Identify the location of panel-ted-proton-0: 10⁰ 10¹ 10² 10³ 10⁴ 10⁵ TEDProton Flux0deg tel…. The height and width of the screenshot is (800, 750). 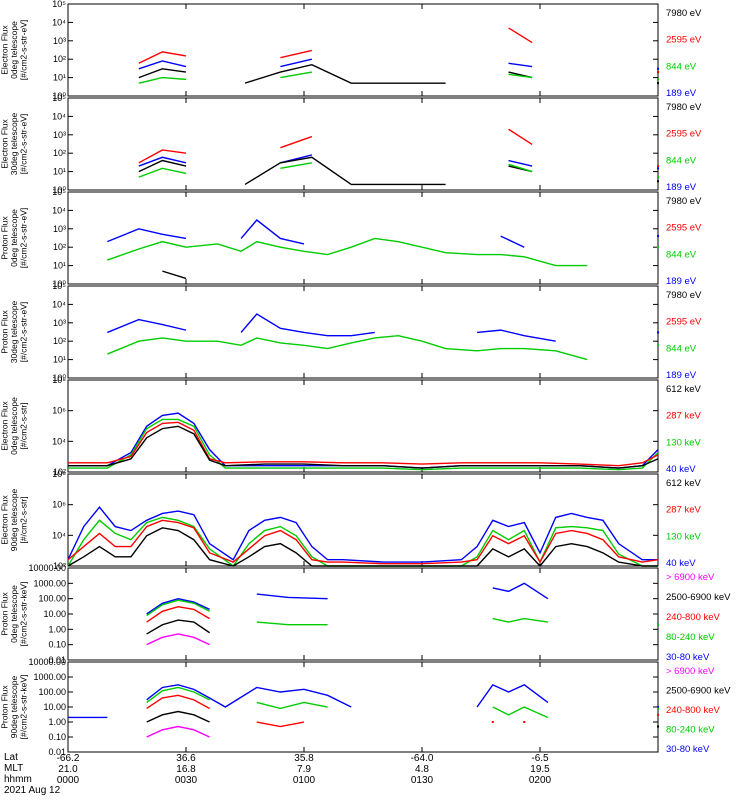
(351, 238).